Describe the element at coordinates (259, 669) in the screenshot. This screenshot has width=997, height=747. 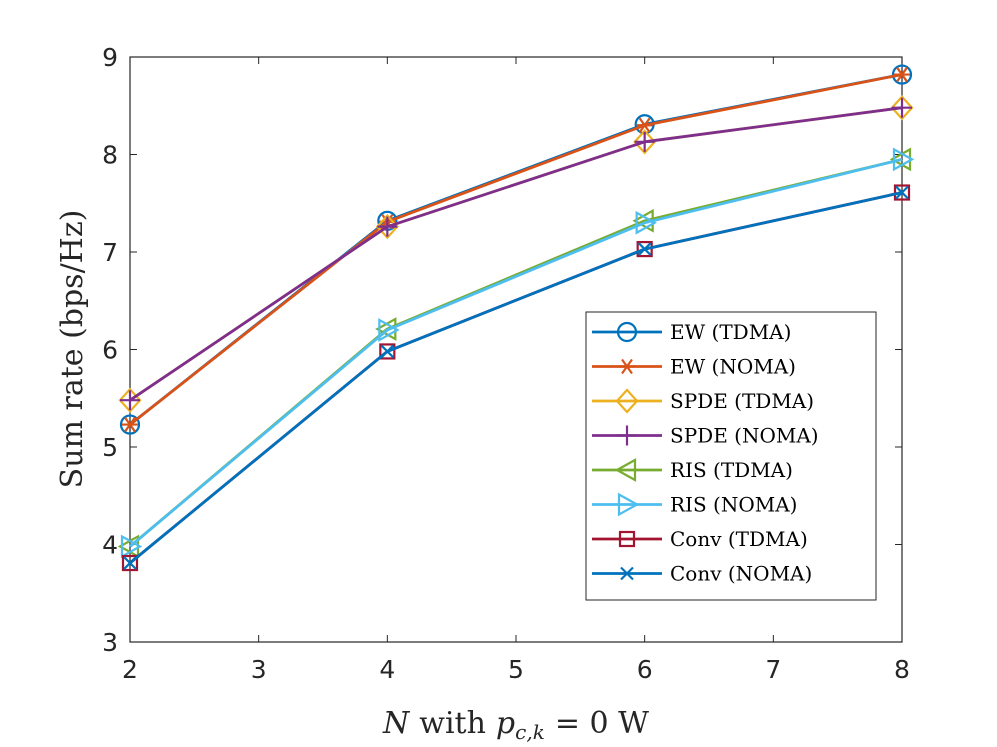
I see `x-tick-label: 3` at that location.